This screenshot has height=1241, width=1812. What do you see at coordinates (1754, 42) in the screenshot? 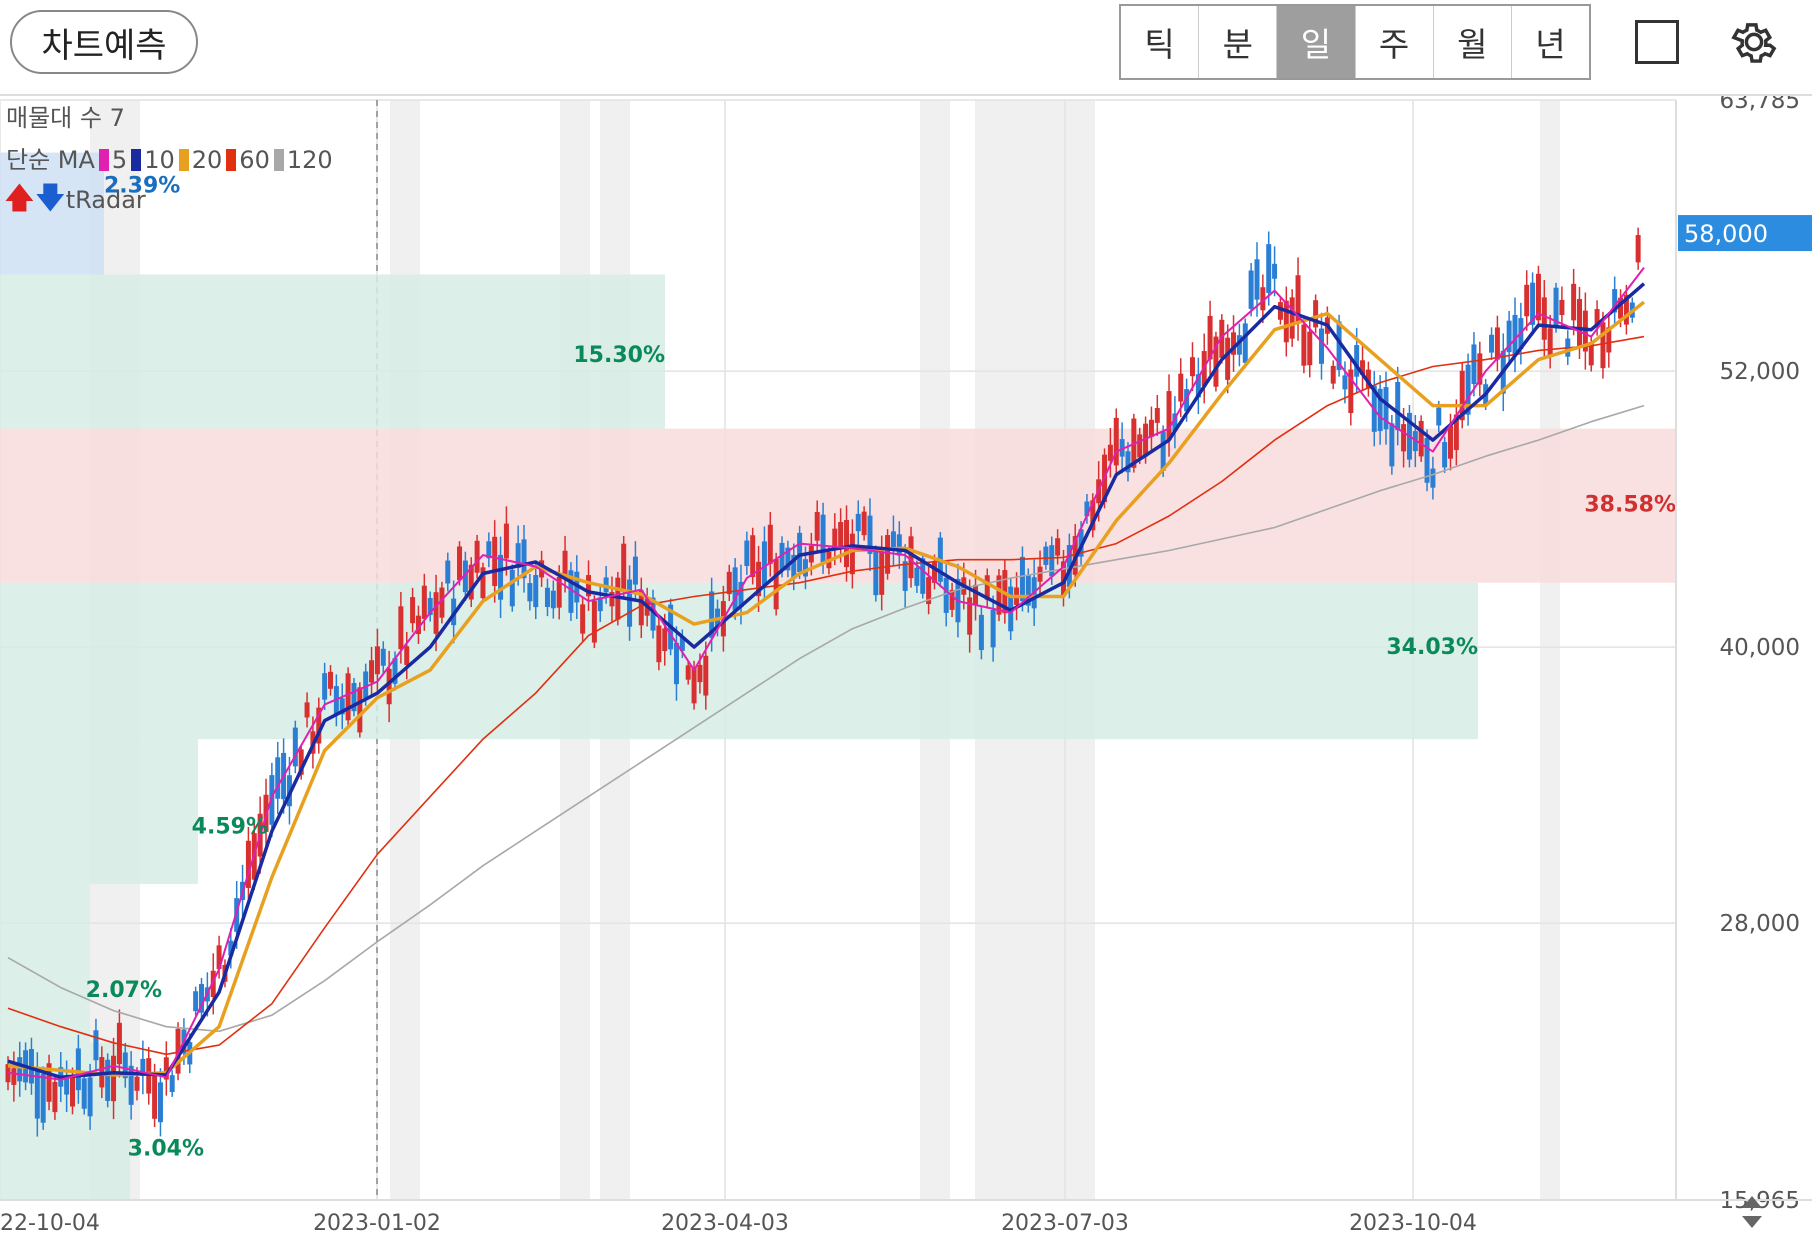
I see `gear-icon` at bounding box center [1754, 42].